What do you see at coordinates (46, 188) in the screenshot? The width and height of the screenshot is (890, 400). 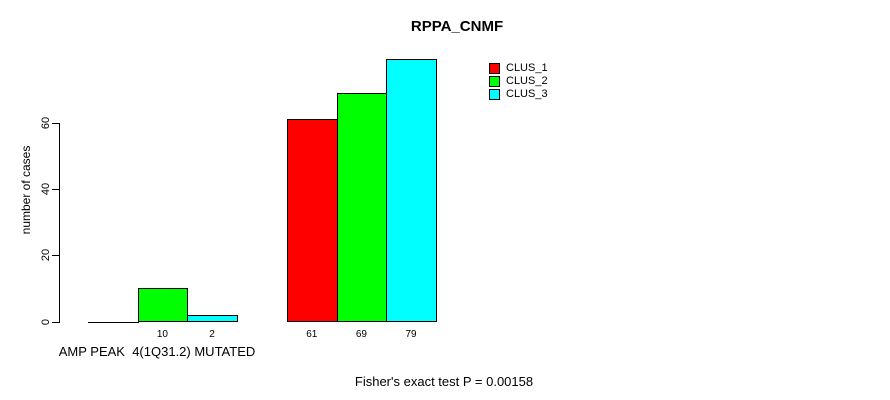 I see `y-axis-tick-label: 40` at bounding box center [46, 188].